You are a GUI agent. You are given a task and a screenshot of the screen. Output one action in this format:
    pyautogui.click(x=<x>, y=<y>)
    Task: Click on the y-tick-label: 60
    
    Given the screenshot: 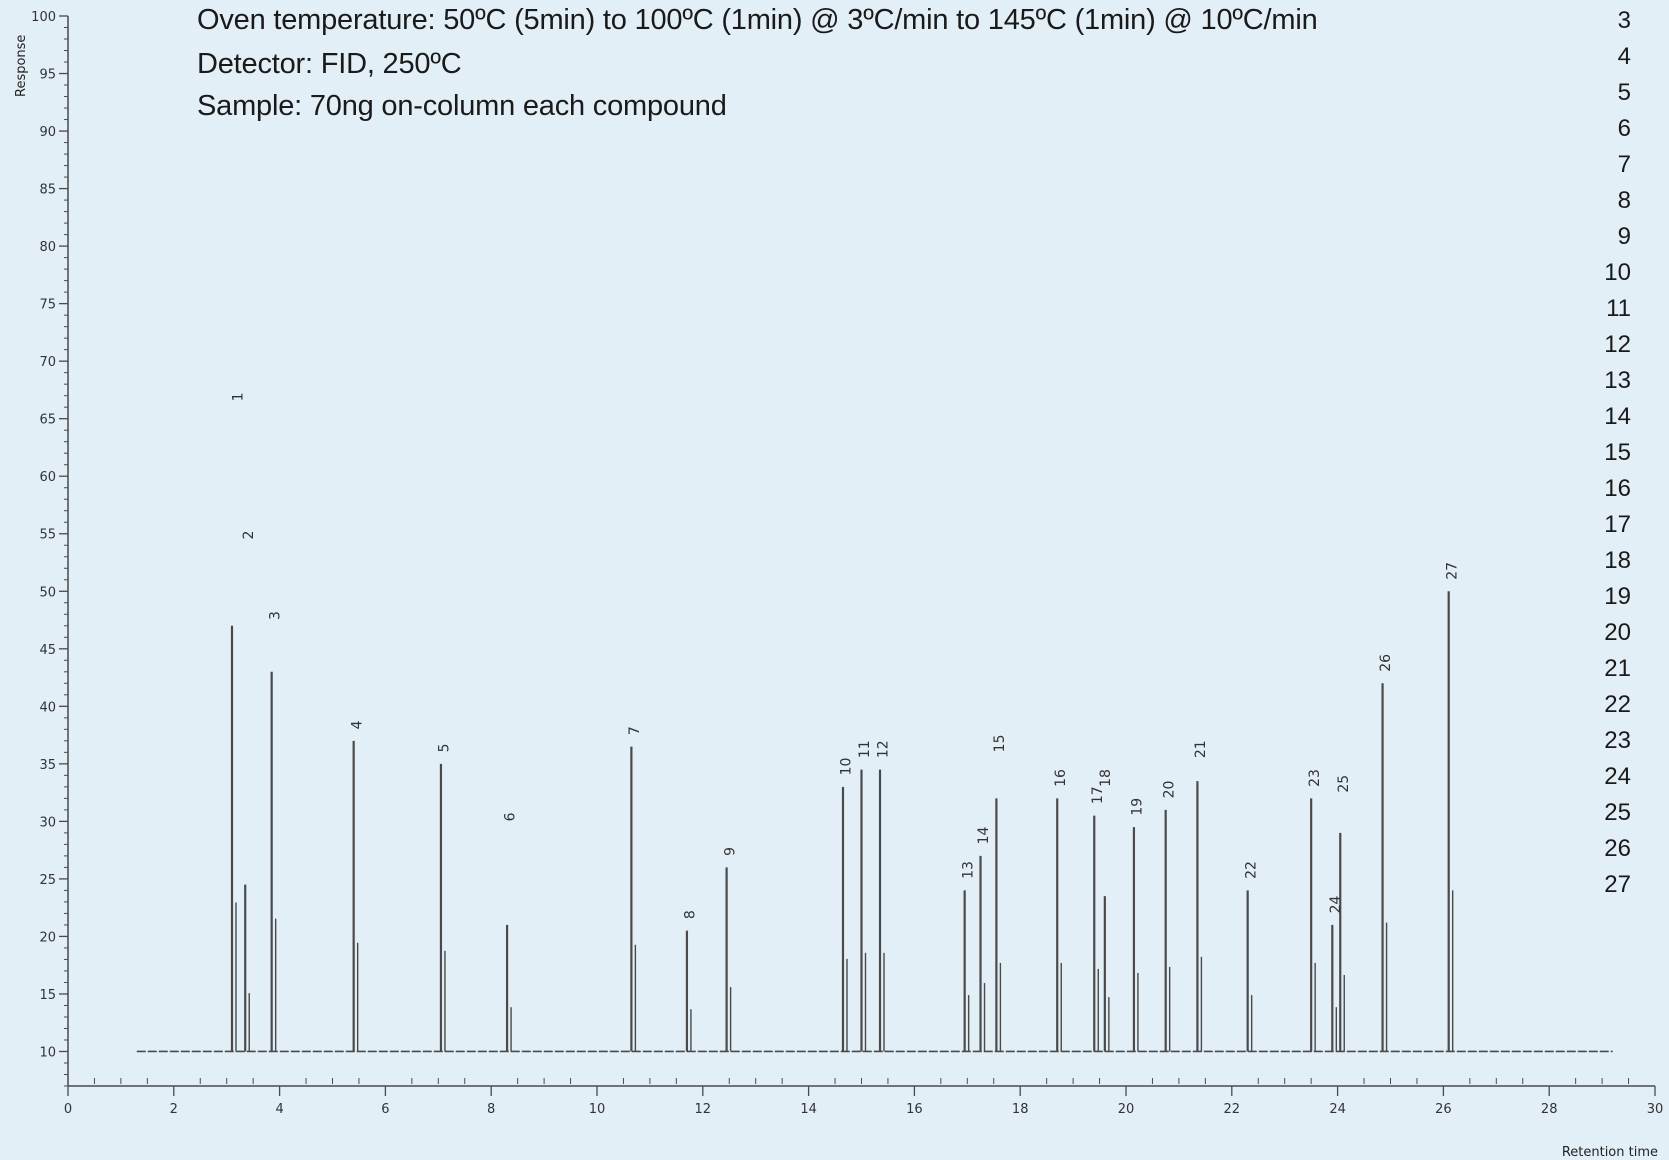 What is the action you would take?
    pyautogui.click(x=47, y=477)
    